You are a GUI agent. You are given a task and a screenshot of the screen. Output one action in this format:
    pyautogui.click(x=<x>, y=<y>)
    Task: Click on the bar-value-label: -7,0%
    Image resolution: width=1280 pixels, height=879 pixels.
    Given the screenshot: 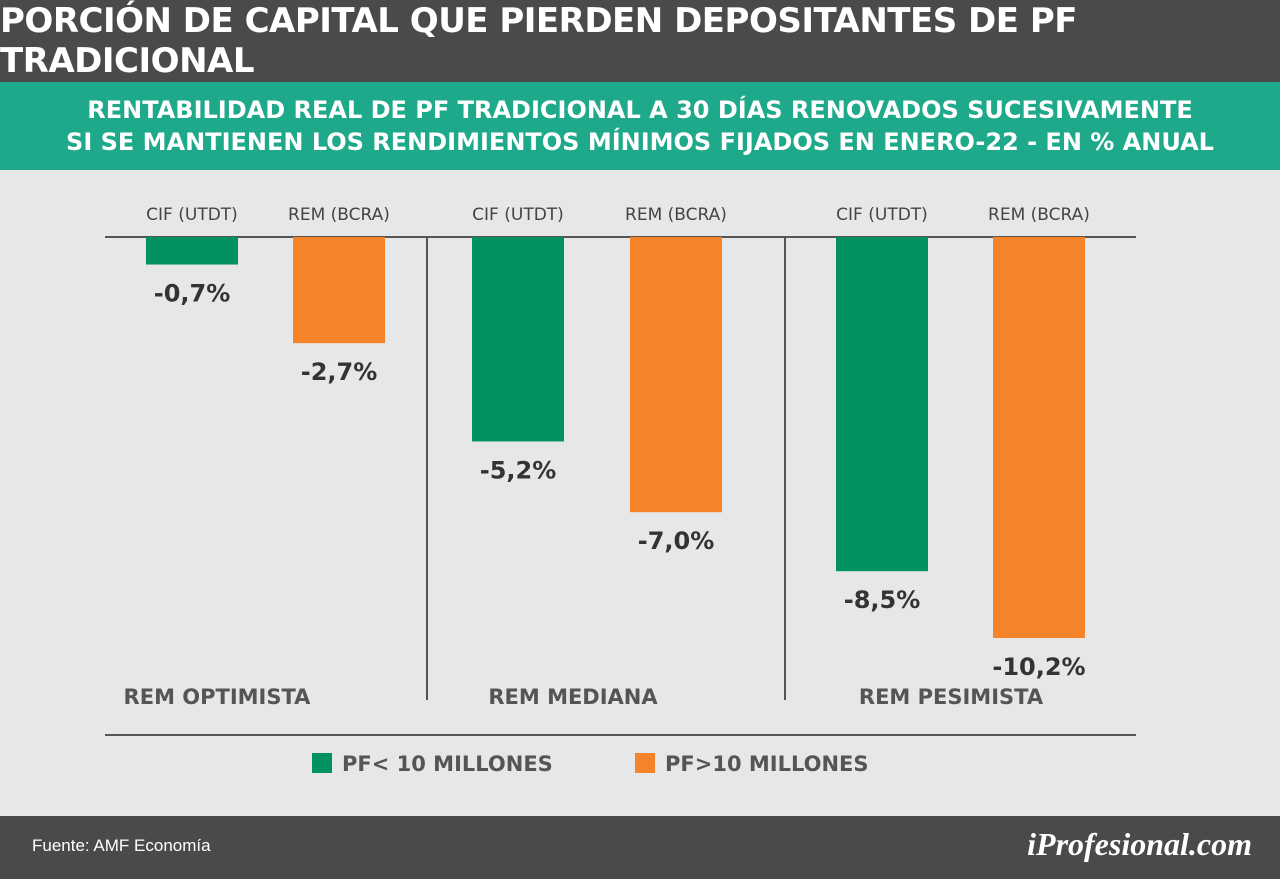 What is the action you would take?
    pyautogui.click(x=676, y=541)
    